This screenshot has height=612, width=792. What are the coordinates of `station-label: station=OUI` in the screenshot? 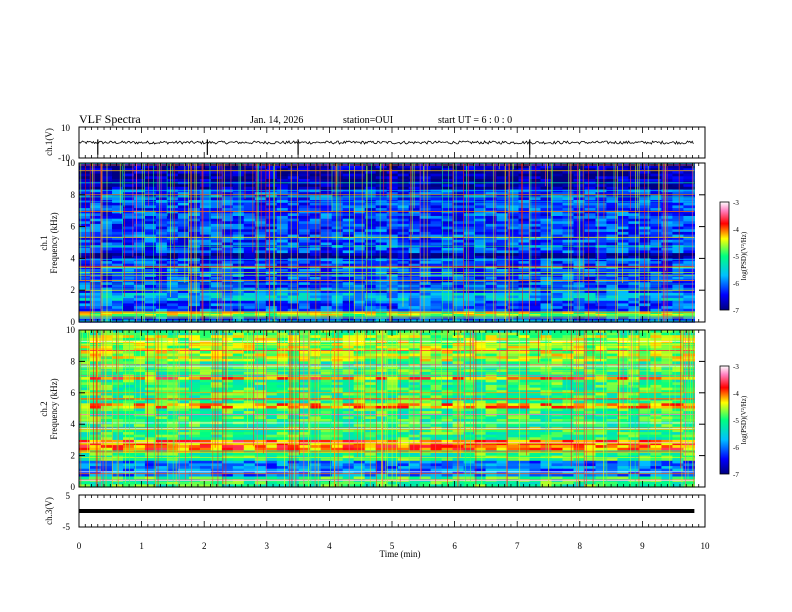 It's located at (368, 120).